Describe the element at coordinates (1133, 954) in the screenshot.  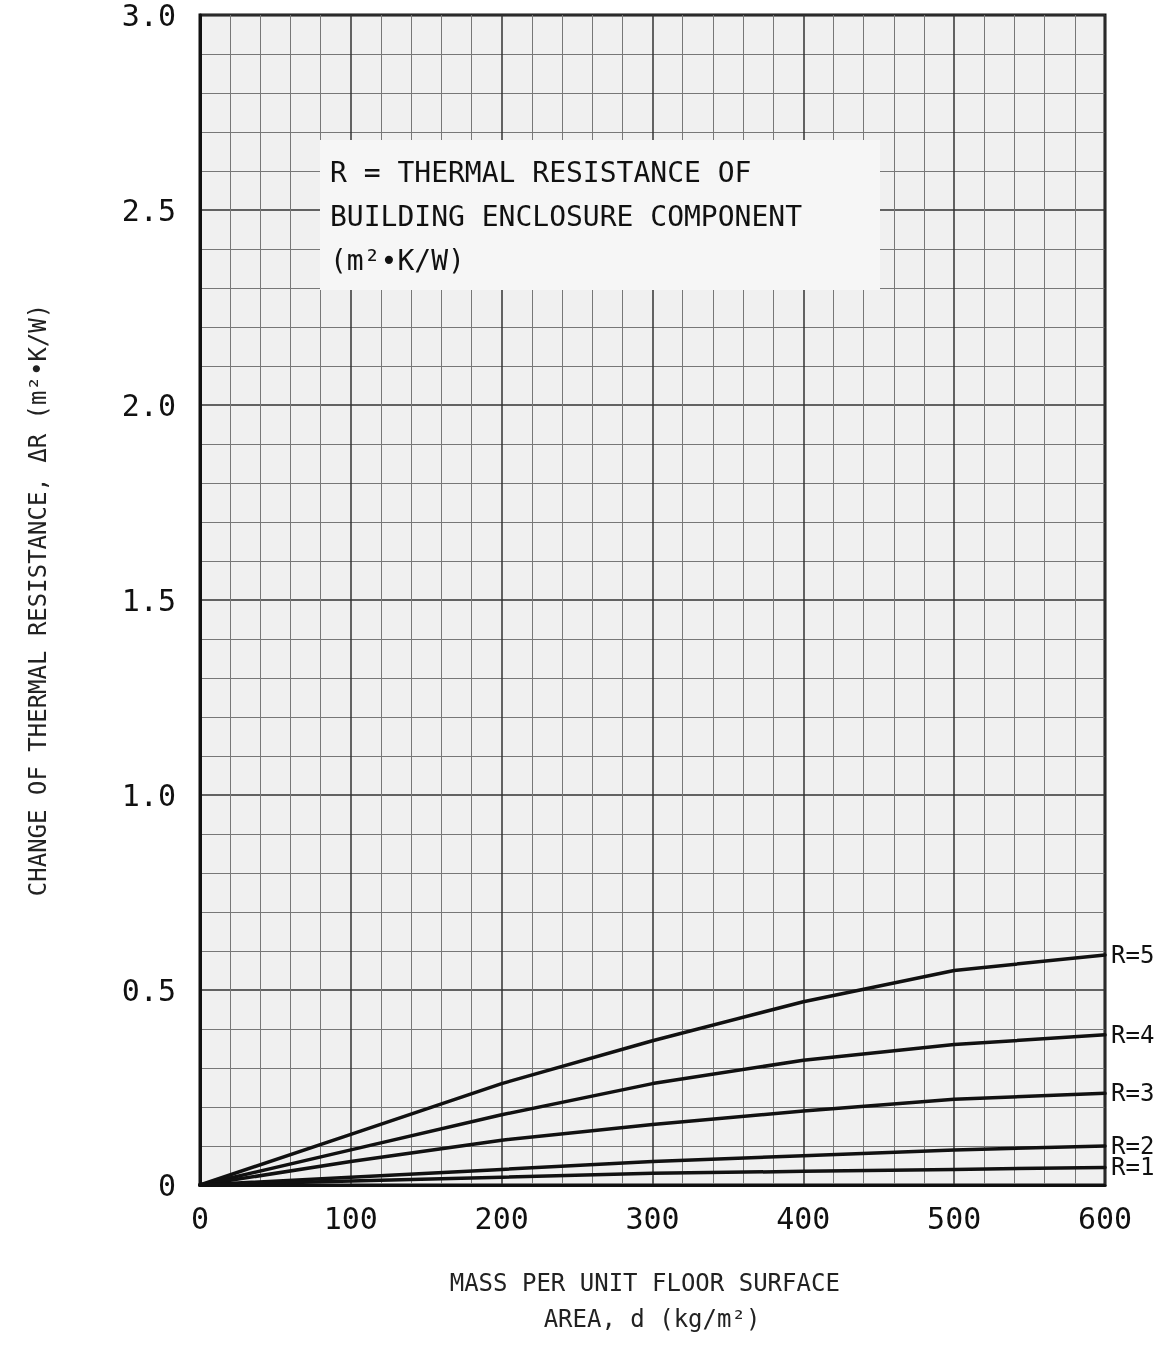
I see `series-label: R=5` at that location.